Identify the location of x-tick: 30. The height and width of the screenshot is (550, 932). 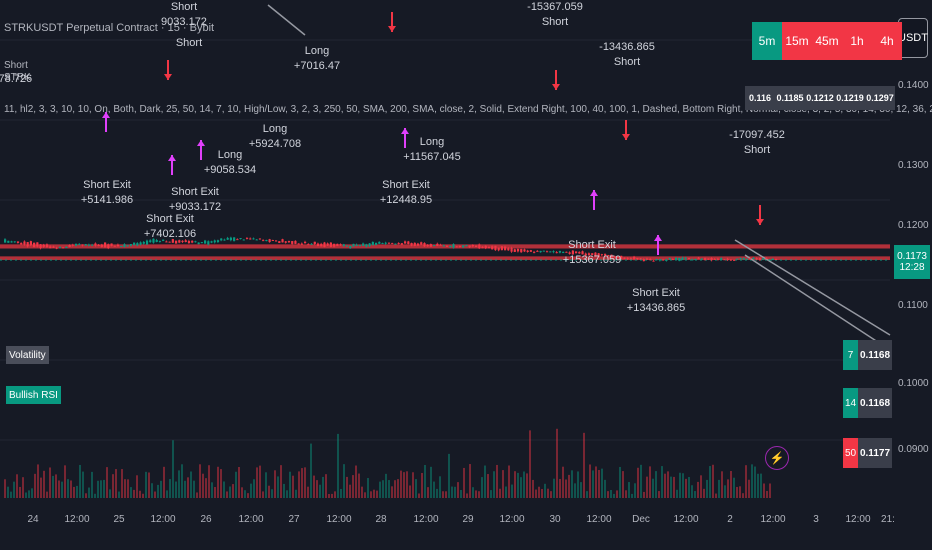
(555, 519).